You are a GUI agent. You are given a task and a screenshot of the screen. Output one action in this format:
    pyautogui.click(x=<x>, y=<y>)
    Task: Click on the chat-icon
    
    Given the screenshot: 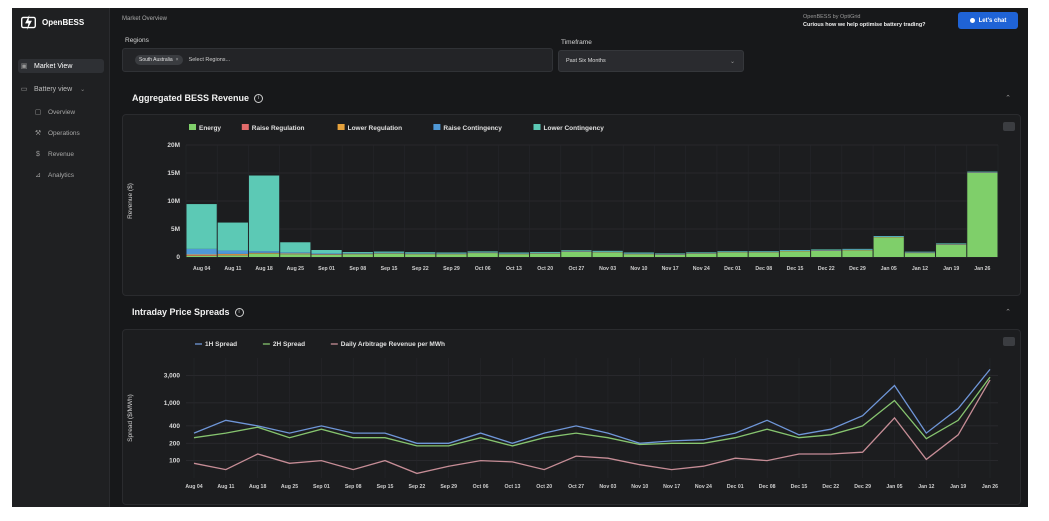 What is the action you would take?
    pyautogui.click(x=972, y=20)
    